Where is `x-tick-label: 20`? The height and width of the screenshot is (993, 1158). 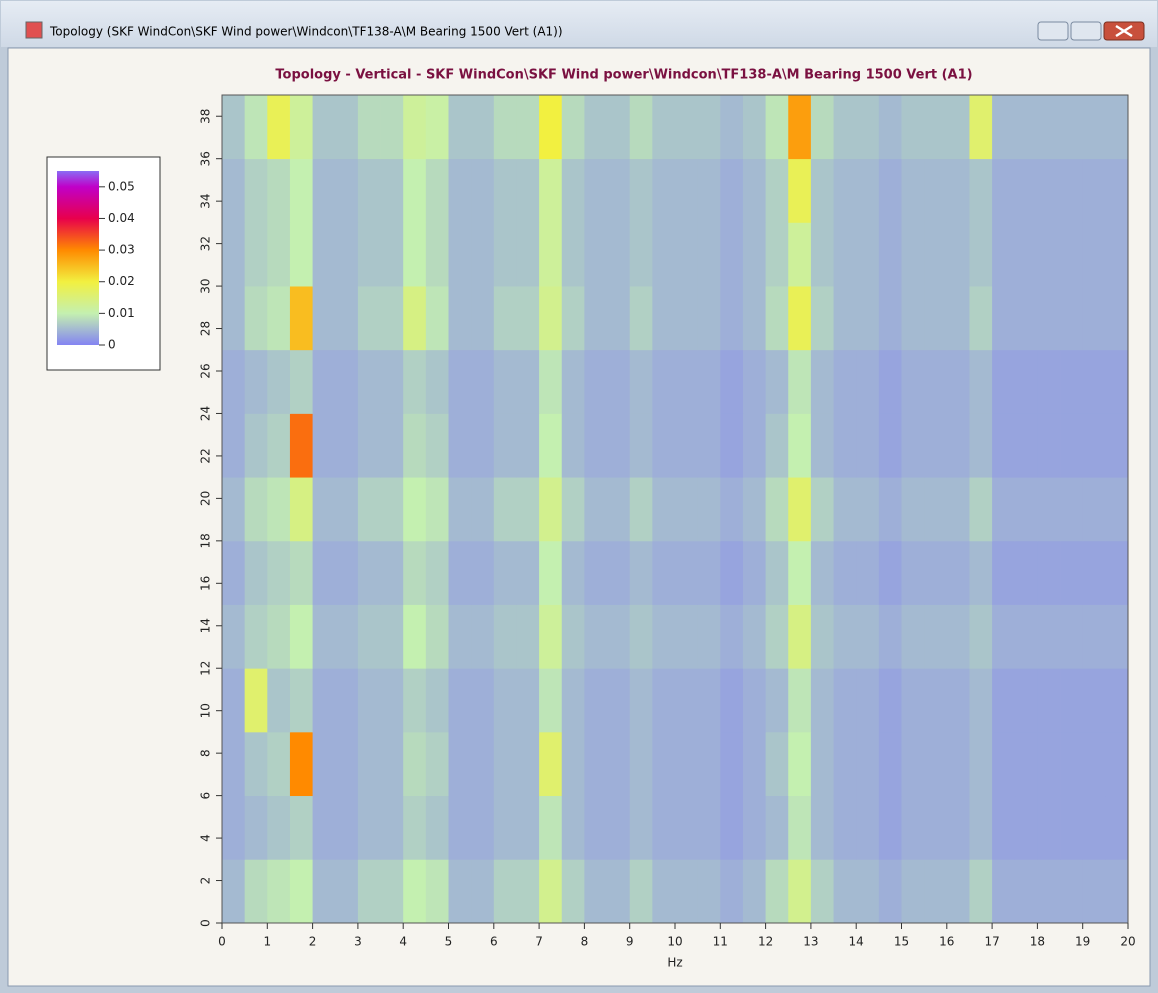
x-tick-label: 20 is located at coordinates (1127, 942).